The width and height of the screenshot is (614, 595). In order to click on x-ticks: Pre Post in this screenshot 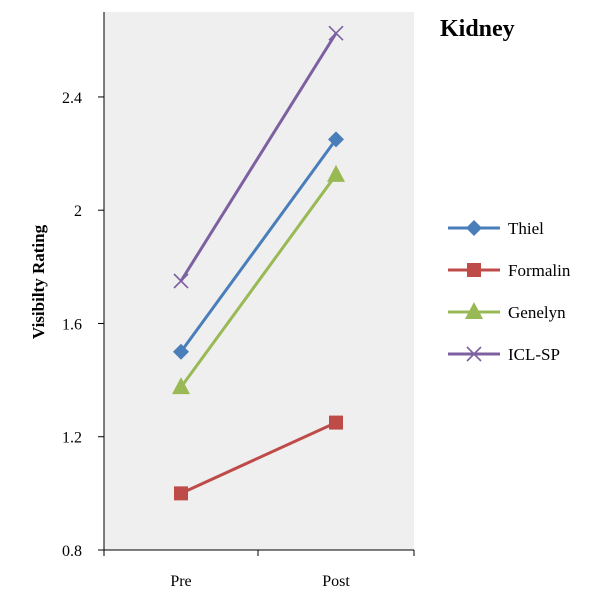, I will do `click(259, 570)`.